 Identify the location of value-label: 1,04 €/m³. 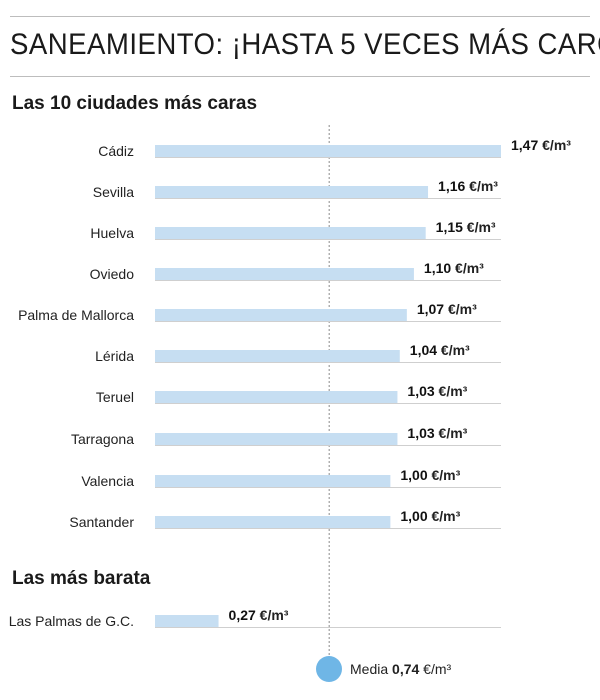
(440, 350).